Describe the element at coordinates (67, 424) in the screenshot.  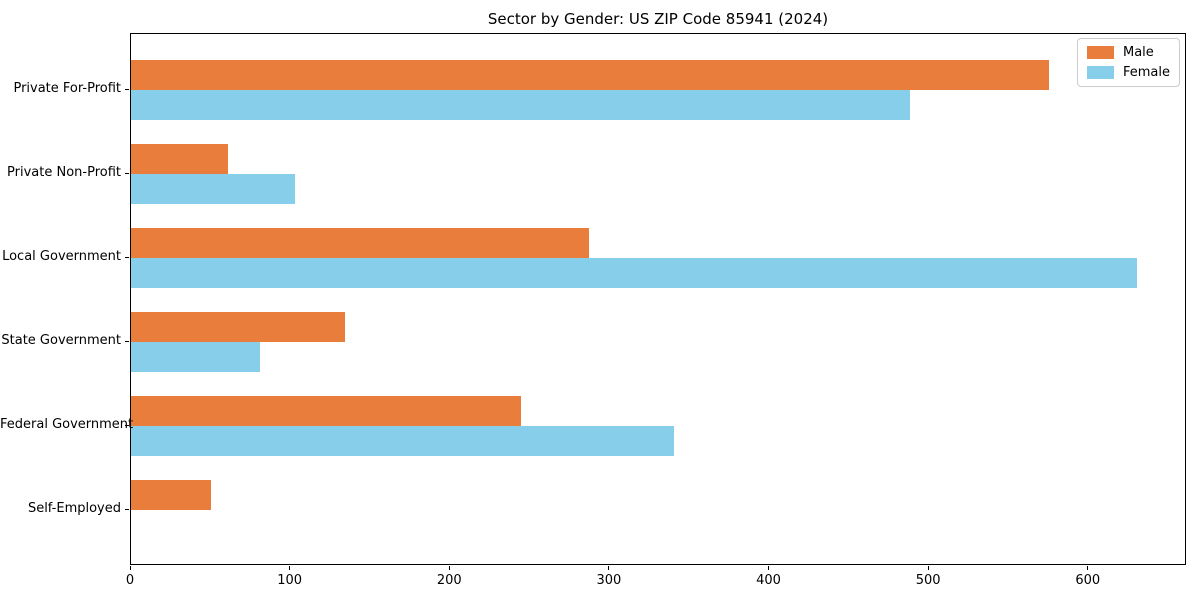
I see `y-tick-label: Federal Government` at that location.